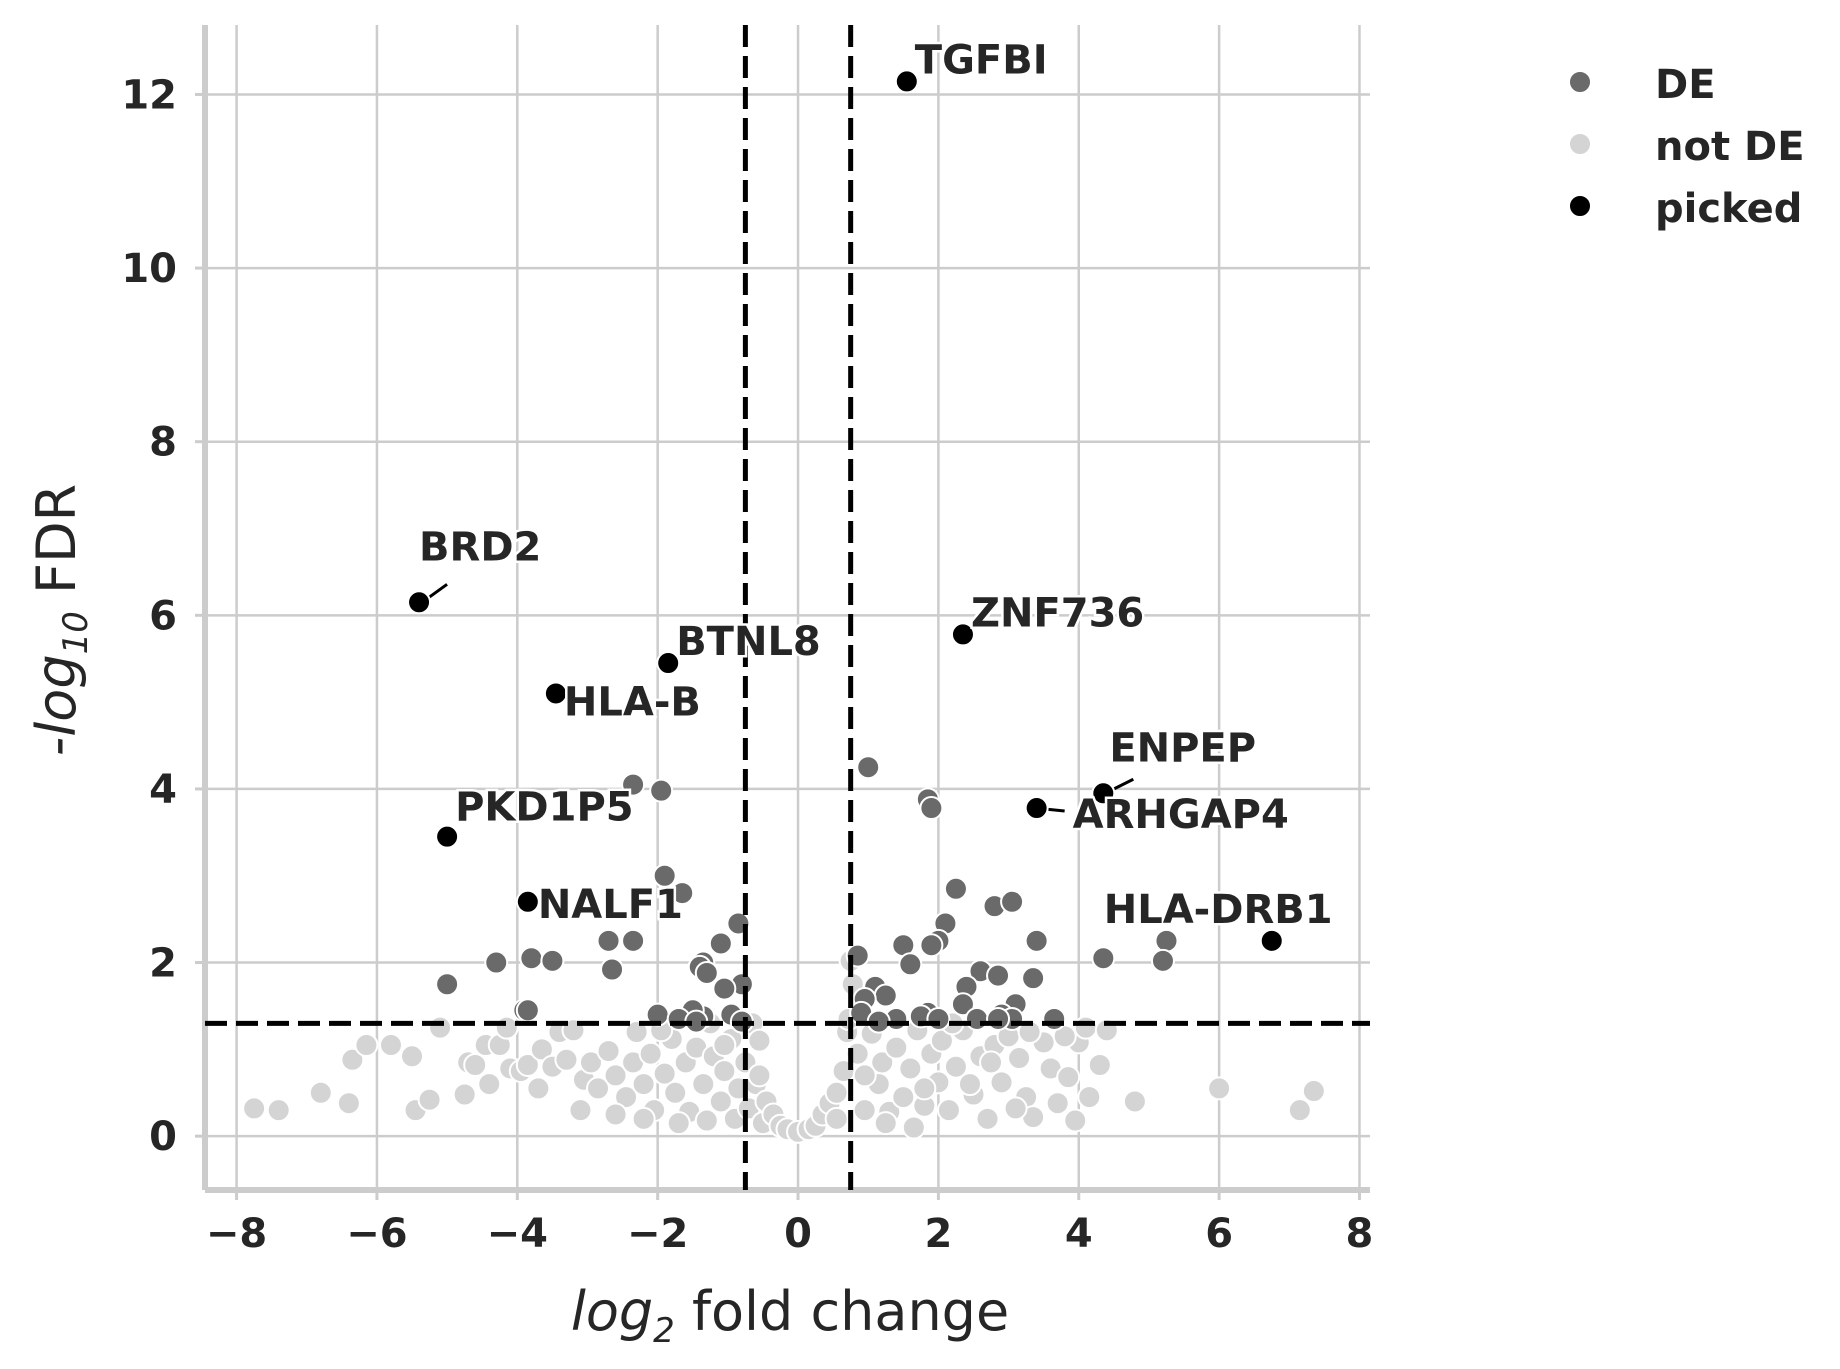  Describe the element at coordinates (517, 1234) in the screenshot. I see `x-tick-label: −4` at that location.